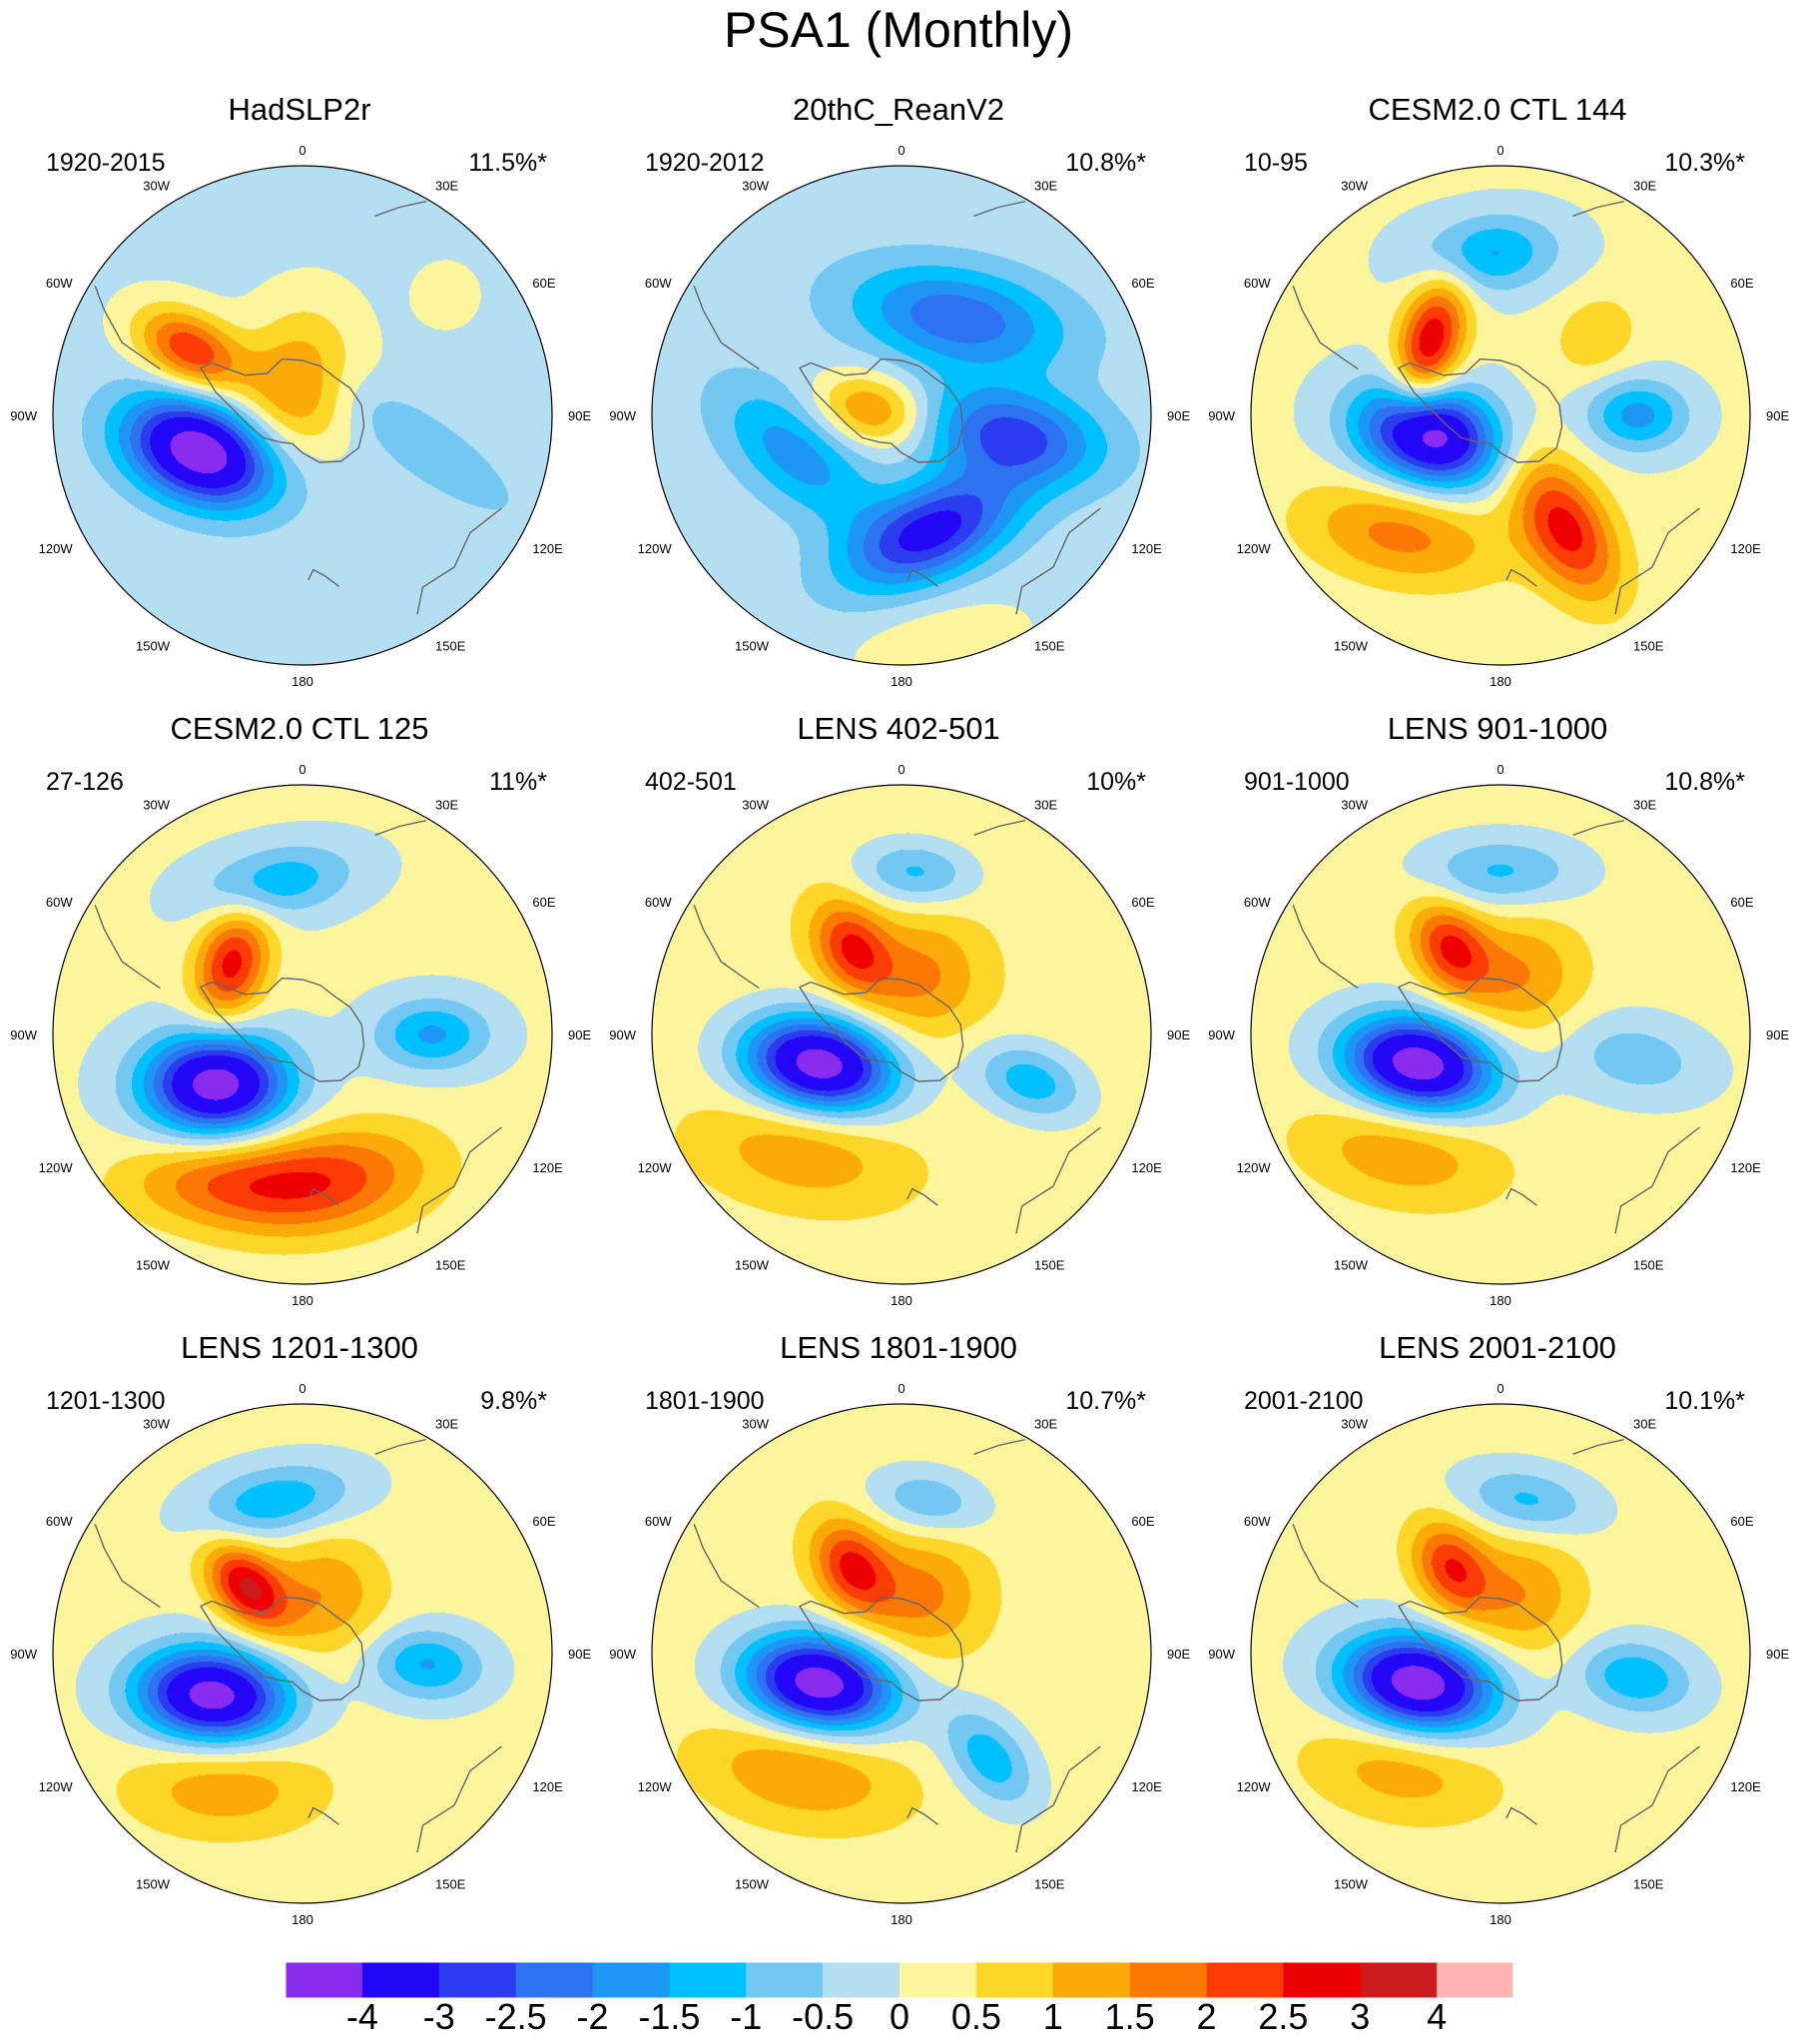 The image size is (1797, 2044). I want to click on panel-title: LENS 1201-1300, so click(299, 1347).